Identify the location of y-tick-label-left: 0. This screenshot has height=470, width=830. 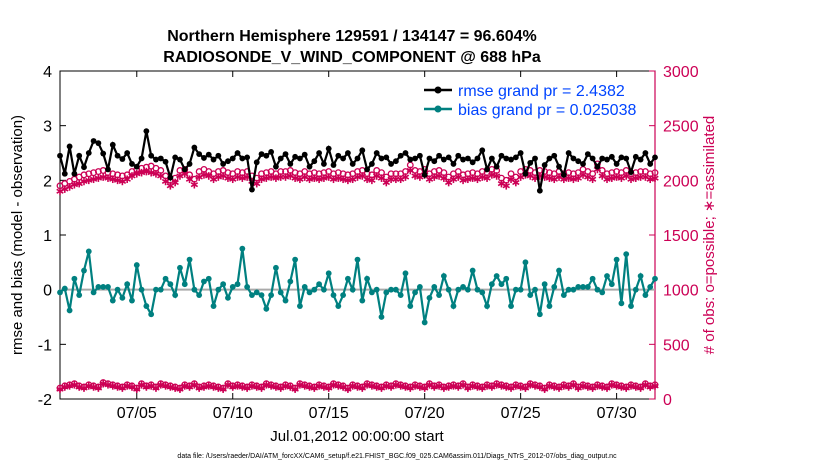
(47, 291).